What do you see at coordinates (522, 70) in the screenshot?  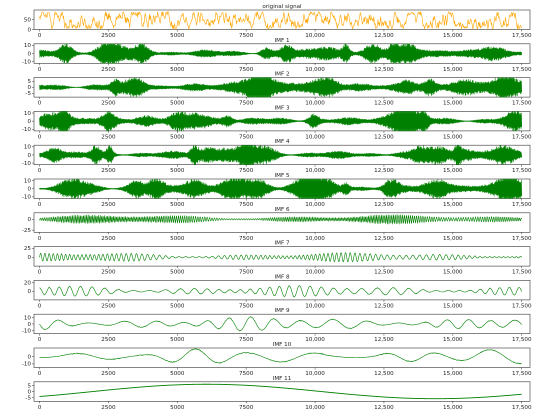 I see `x-tick-label-1-7: 17,500` at bounding box center [522, 70].